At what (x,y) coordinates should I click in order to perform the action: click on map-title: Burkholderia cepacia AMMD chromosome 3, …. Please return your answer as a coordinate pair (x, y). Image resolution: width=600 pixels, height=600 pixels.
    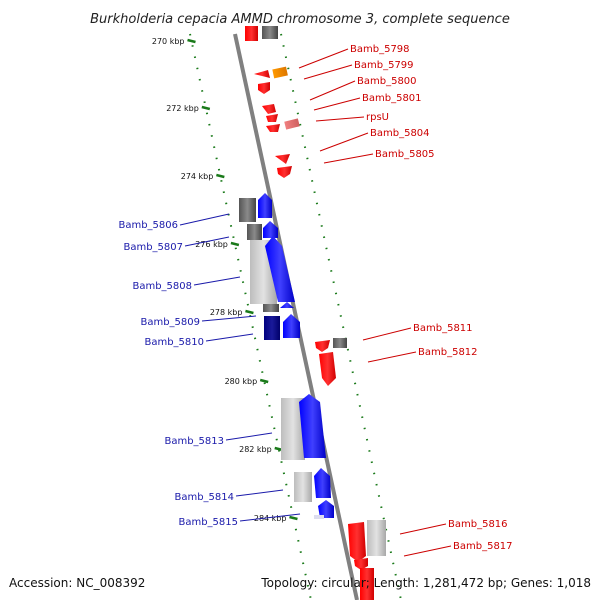
    Looking at the image, I should click on (300, 19).